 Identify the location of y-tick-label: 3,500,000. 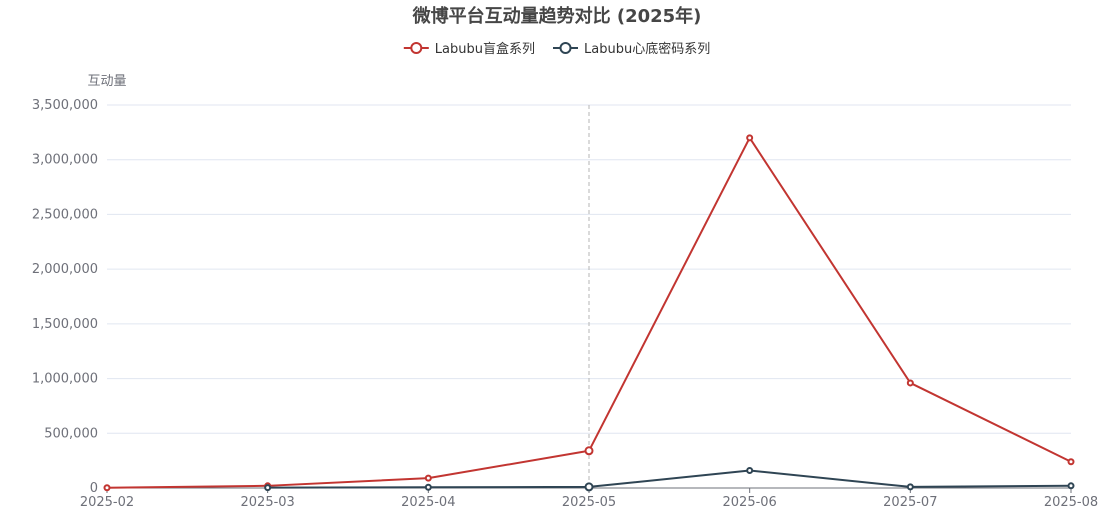
(65, 105).